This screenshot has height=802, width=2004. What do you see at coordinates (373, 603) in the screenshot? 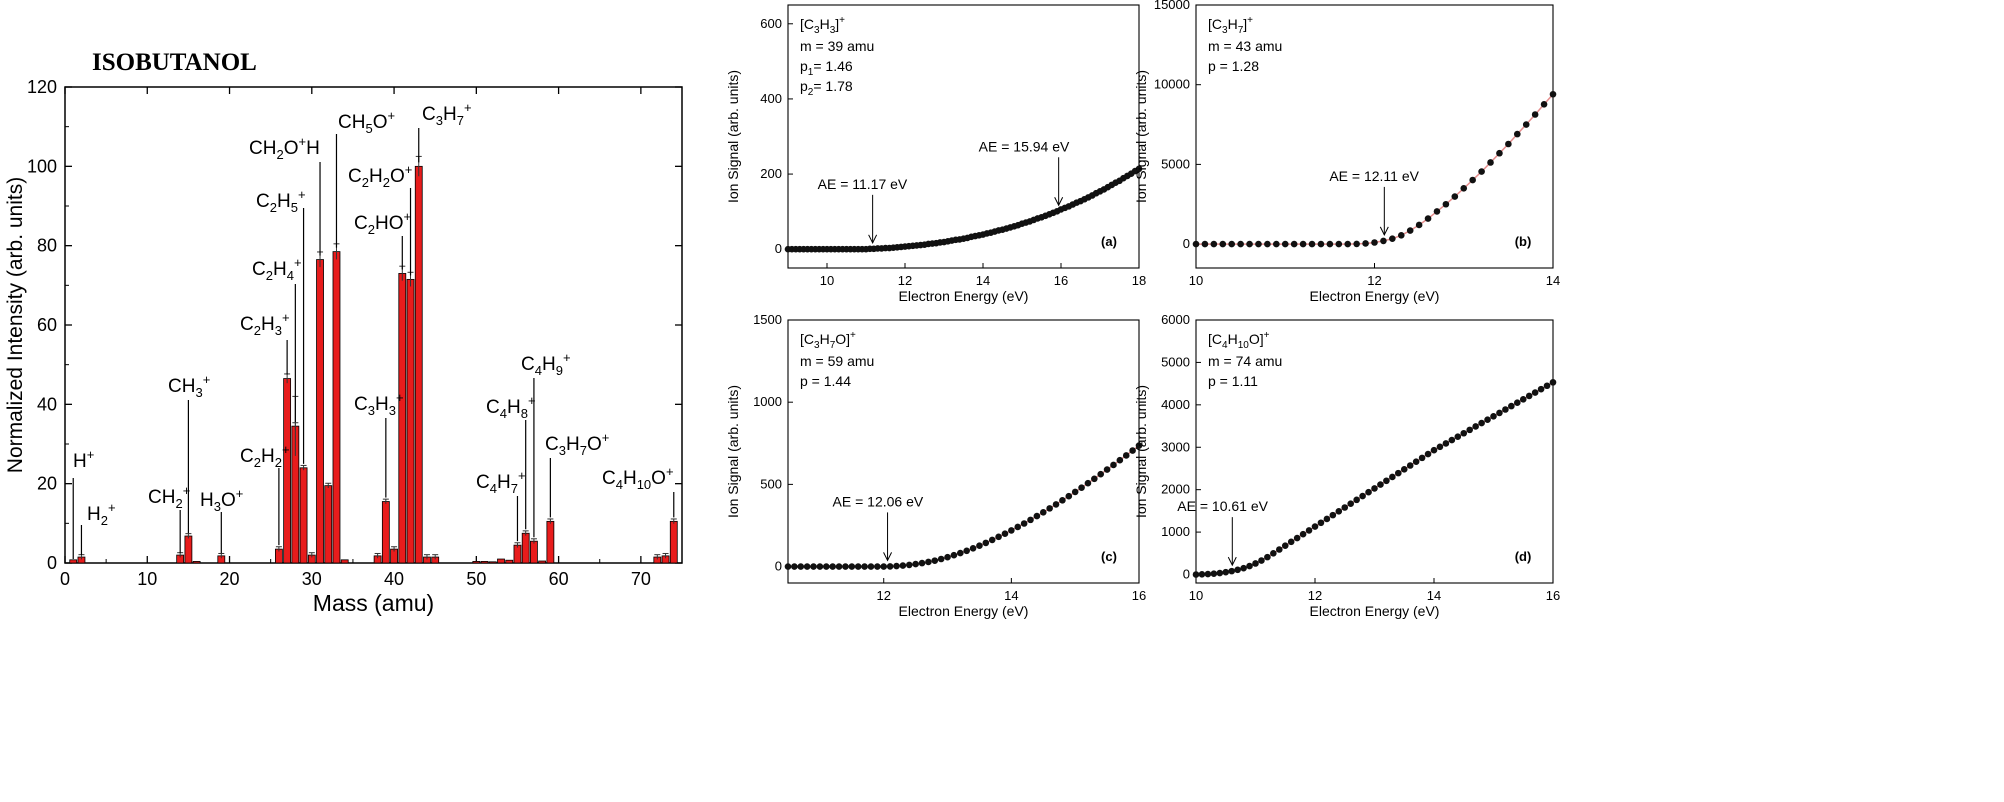
I see `x-axis-label: Mass (amu)` at bounding box center [373, 603].